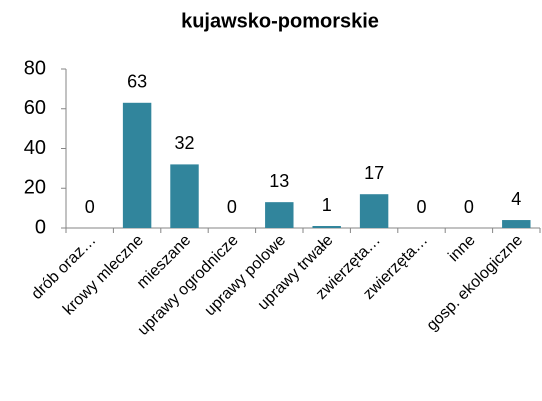  Describe the element at coordinates (35, 108) in the screenshot. I see `y-tick-label: 60` at that location.